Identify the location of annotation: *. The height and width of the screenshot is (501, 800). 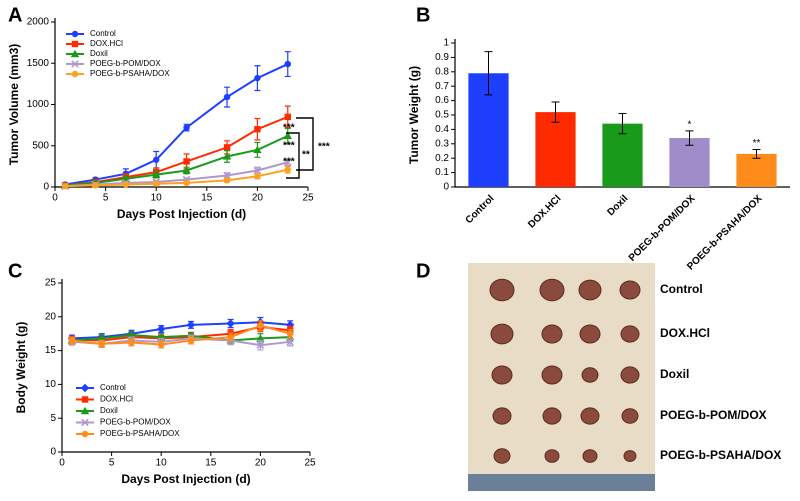
(690, 124).